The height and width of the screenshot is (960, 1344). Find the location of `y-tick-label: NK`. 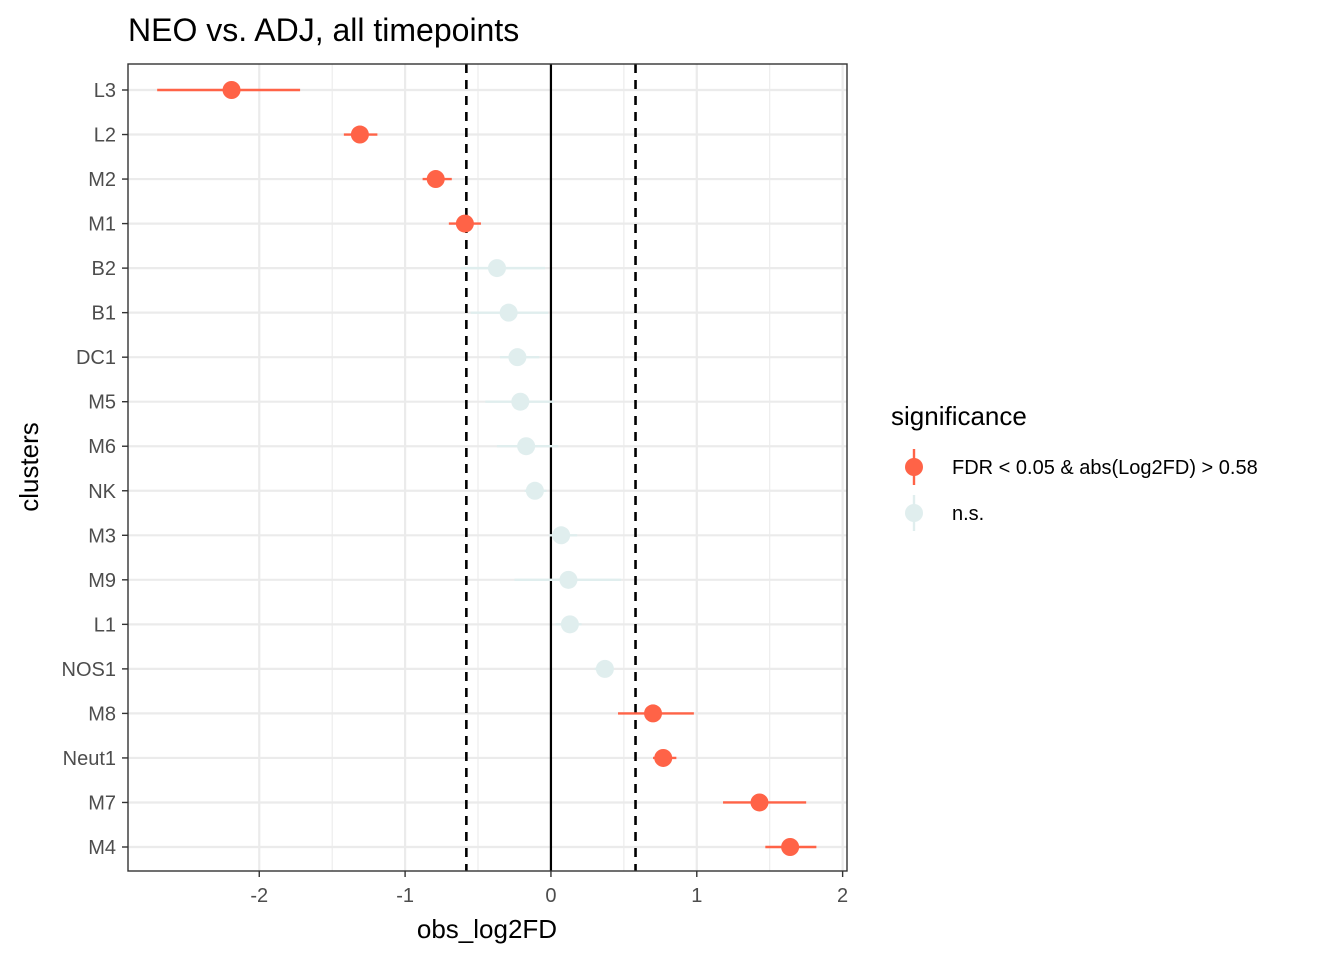

y-tick-label: NK is located at coordinates (102, 492).